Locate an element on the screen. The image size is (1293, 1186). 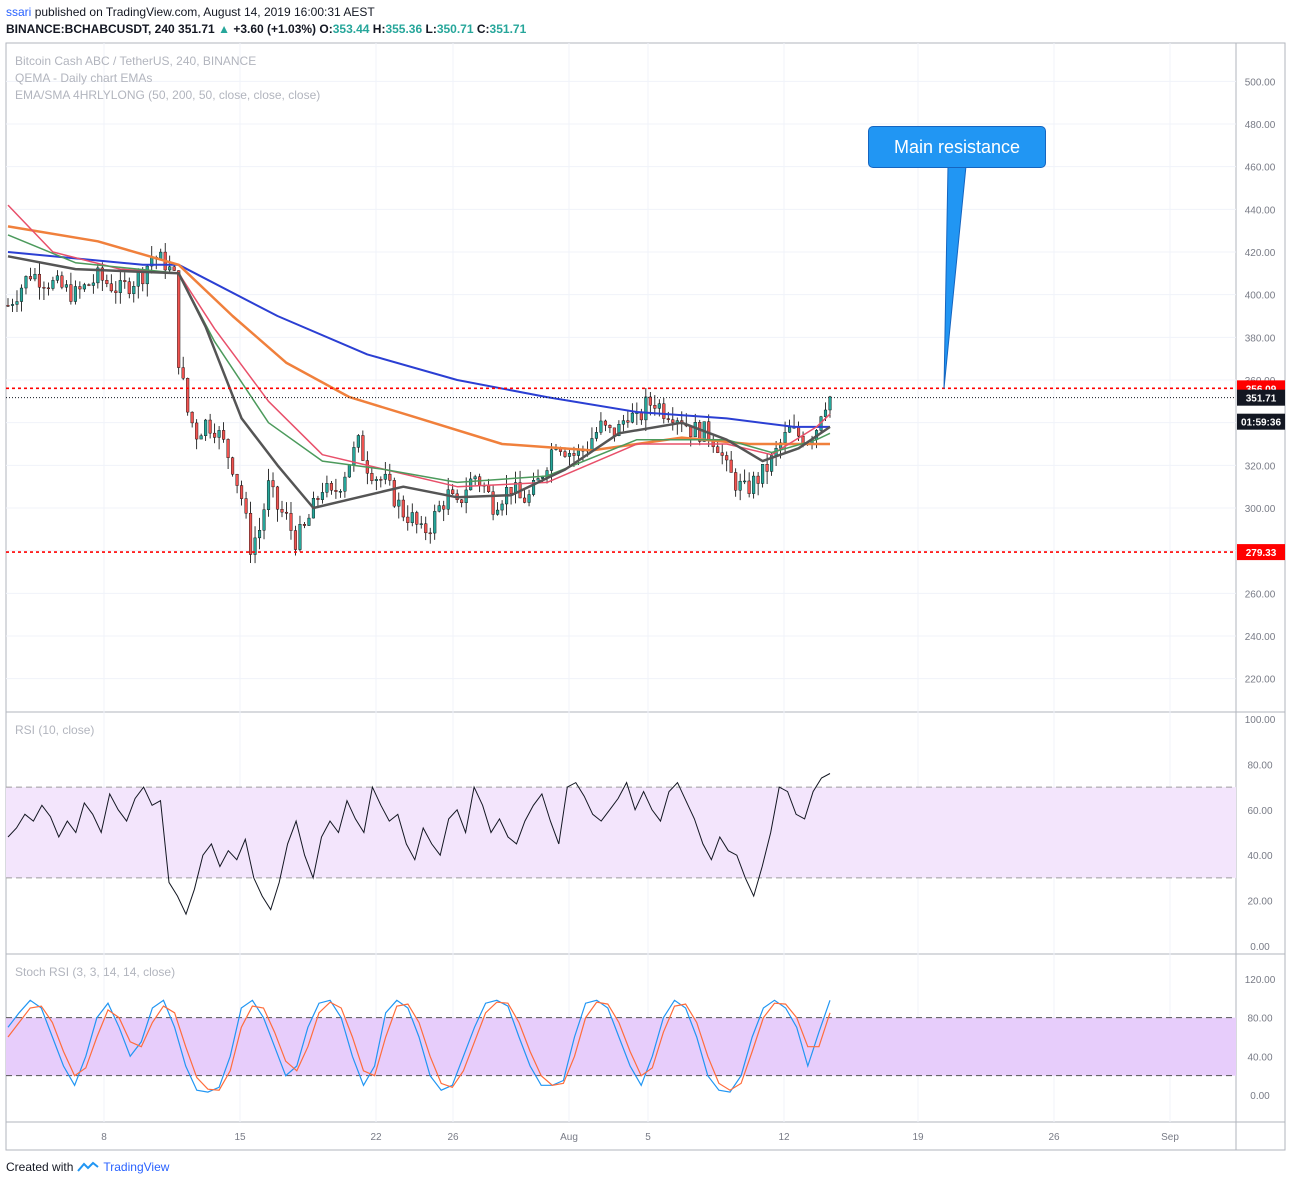
x-tick-label: 26 is located at coordinates (453, 1137).